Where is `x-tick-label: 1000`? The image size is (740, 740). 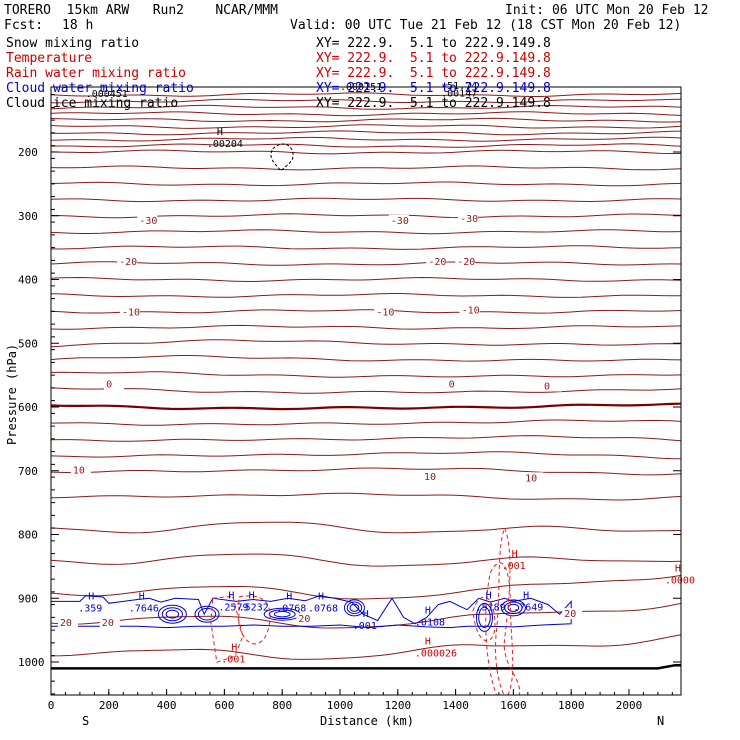
x-tick-label: 1000 is located at coordinates (340, 705).